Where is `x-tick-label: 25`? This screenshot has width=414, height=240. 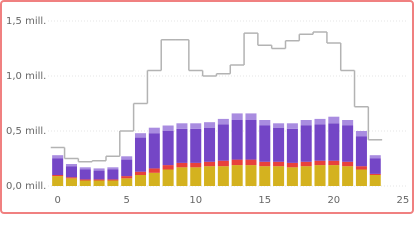
x-tick-label: 25 is located at coordinates (402, 200).